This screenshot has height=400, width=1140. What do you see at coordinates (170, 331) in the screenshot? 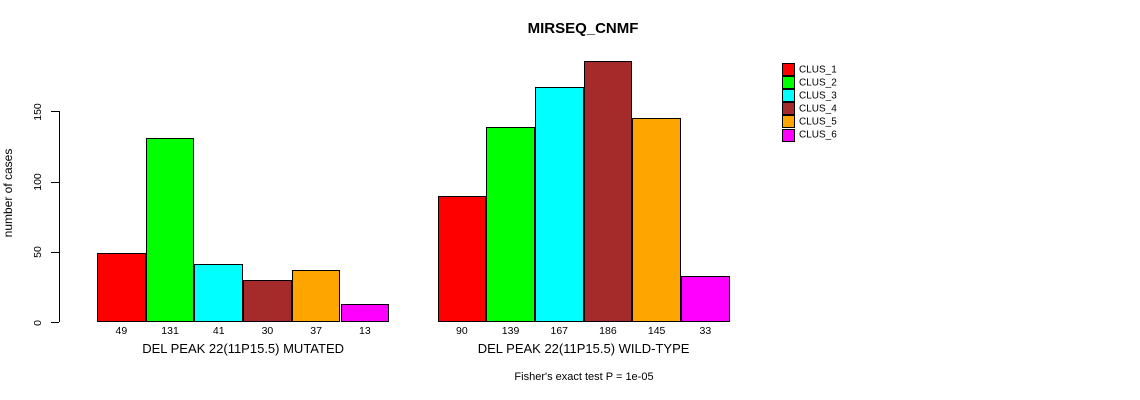
I see `bar-value-label: 131` at bounding box center [170, 331].